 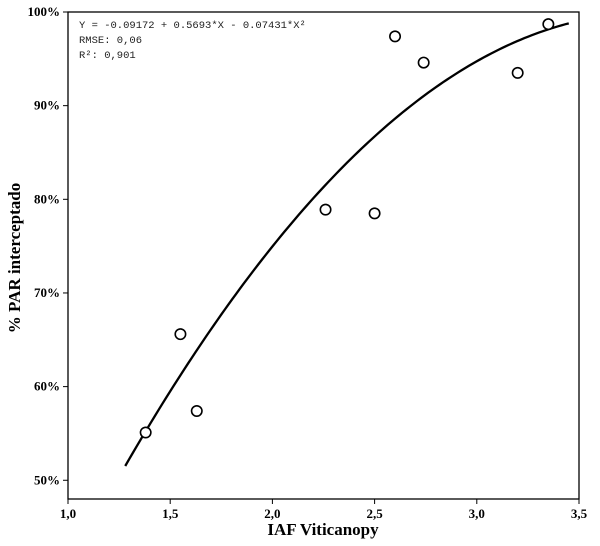 What do you see at coordinates (477, 513) in the screenshot?
I see `x-tick-label: 3,0` at bounding box center [477, 513].